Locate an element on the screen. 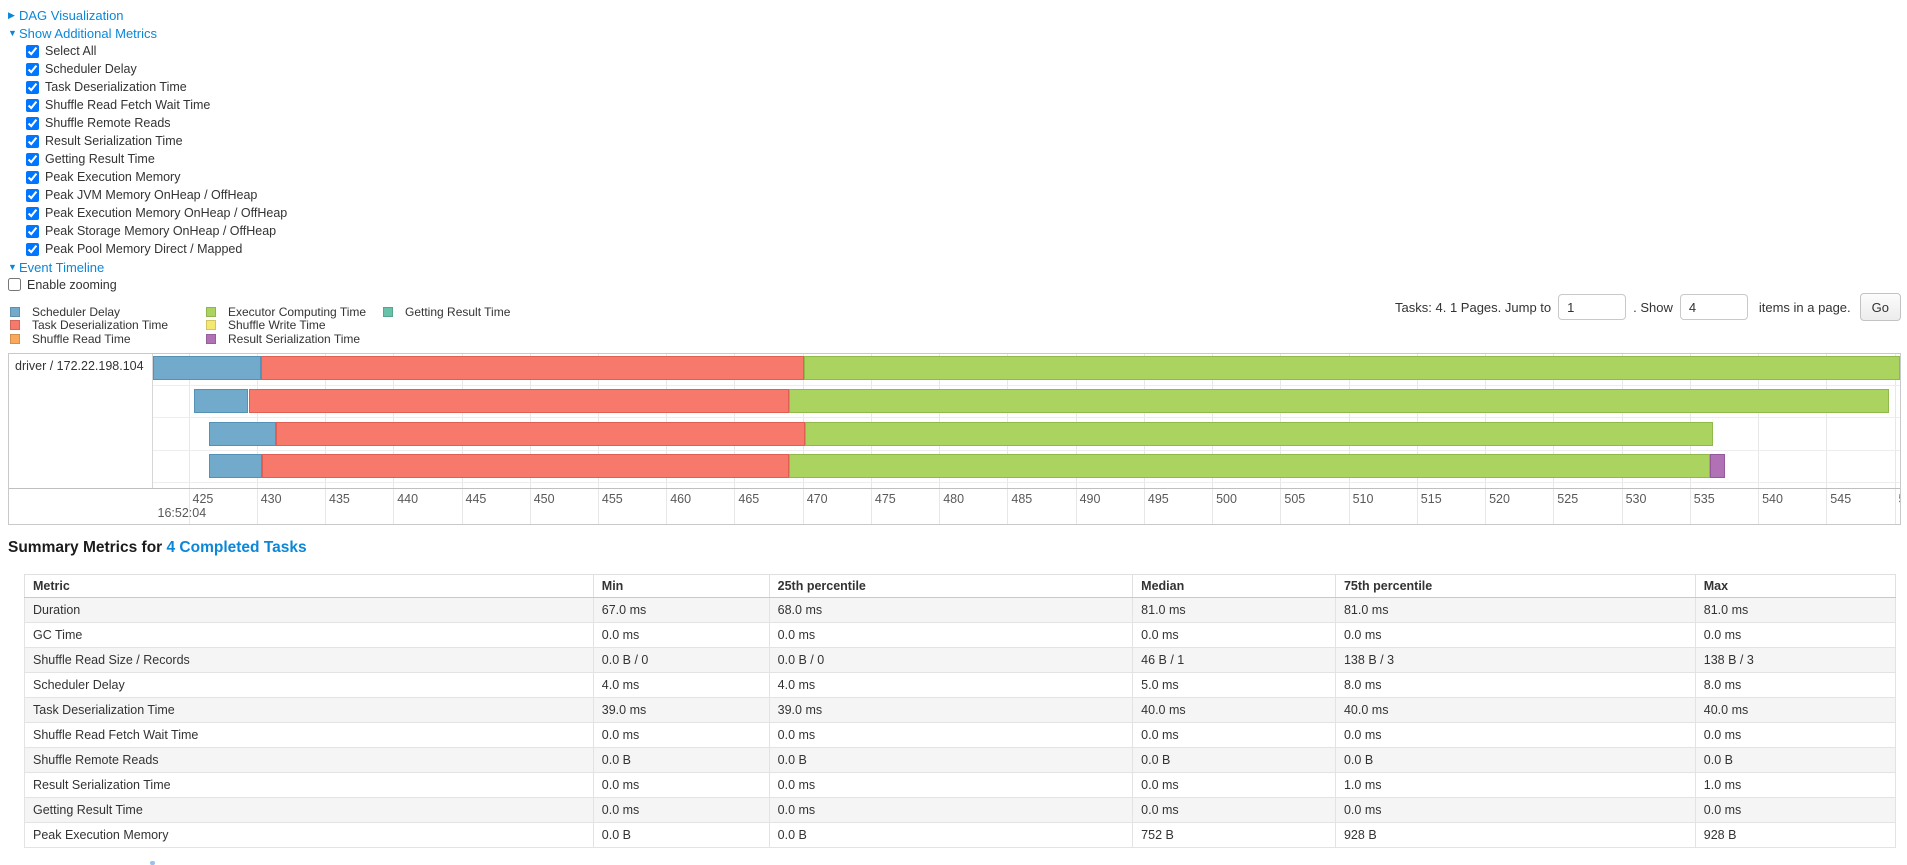  enable-zooming-checkbox is located at coordinates (14, 284).